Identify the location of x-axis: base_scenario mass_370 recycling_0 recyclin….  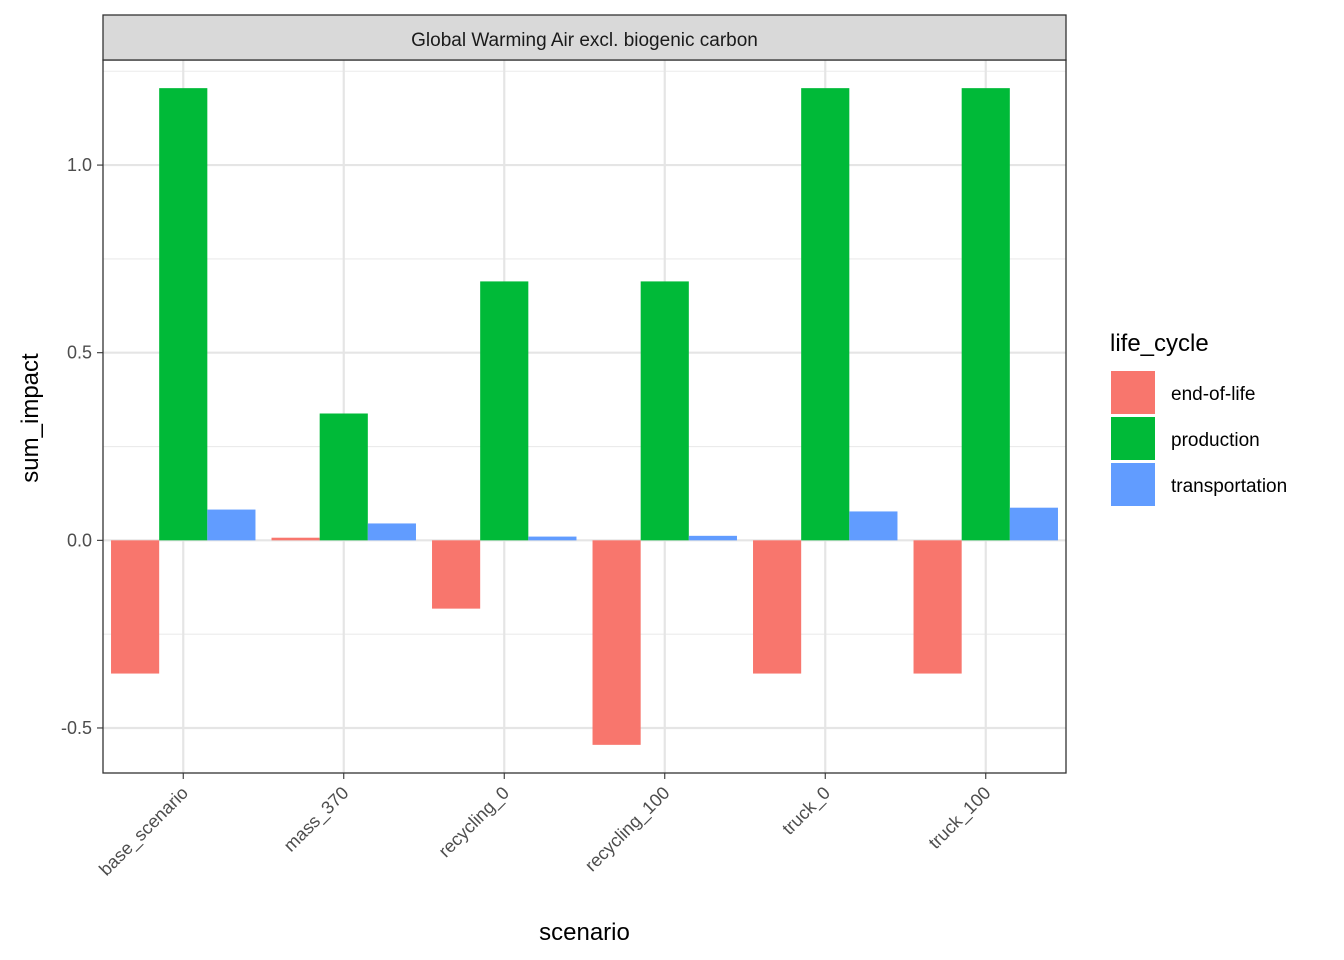
(545, 826).